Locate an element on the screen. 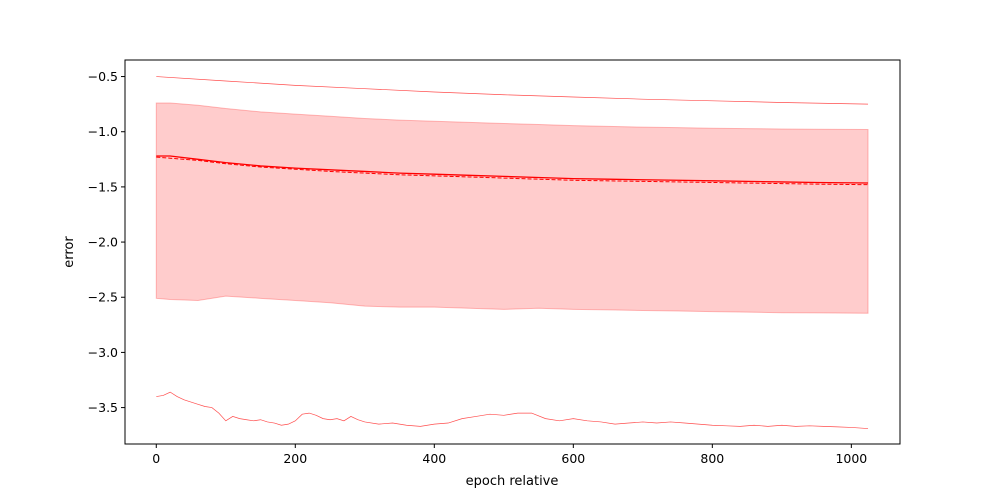 The width and height of the screenshot is (1000, 500). y-tick-label: −3.0 is located at coordinates (103, 352).